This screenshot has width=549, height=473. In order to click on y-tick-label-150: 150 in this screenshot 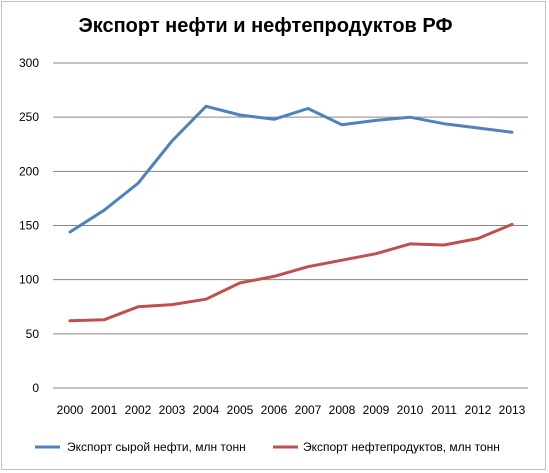, I will do `click(29, 226)`.